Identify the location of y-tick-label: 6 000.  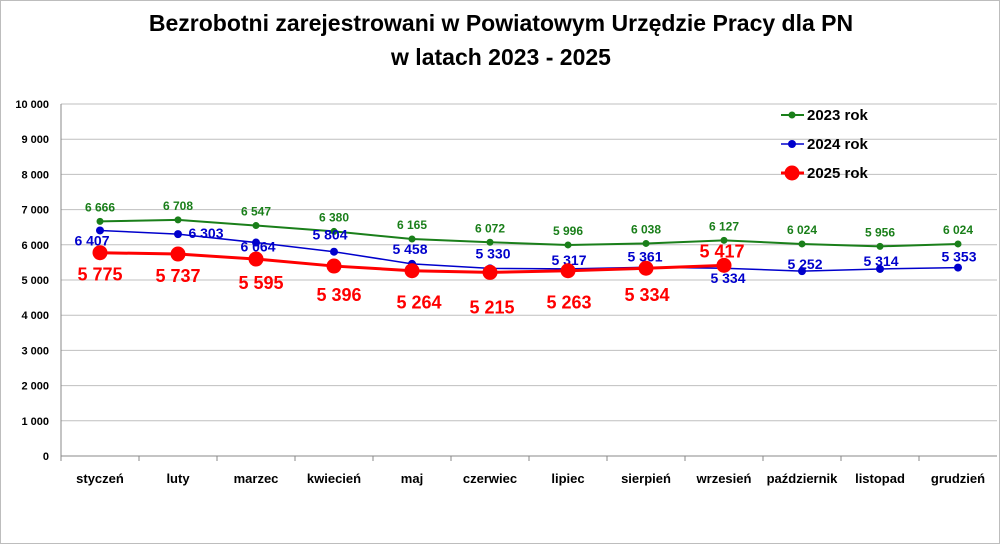
(35, 246).